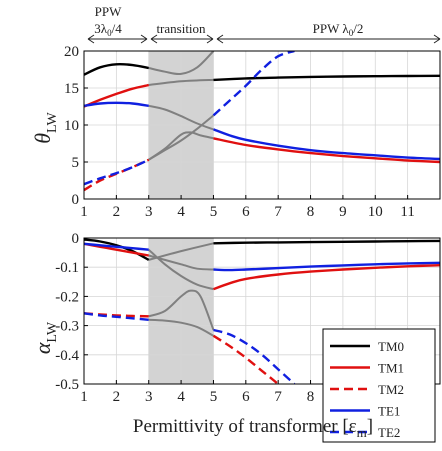 Image resolution: width=442 pixels, height=451 pixels. What do you see at coordinates (365, 432) in the screenshot?
I see `legend-entry: TE2` at bounding box center [365, 432].